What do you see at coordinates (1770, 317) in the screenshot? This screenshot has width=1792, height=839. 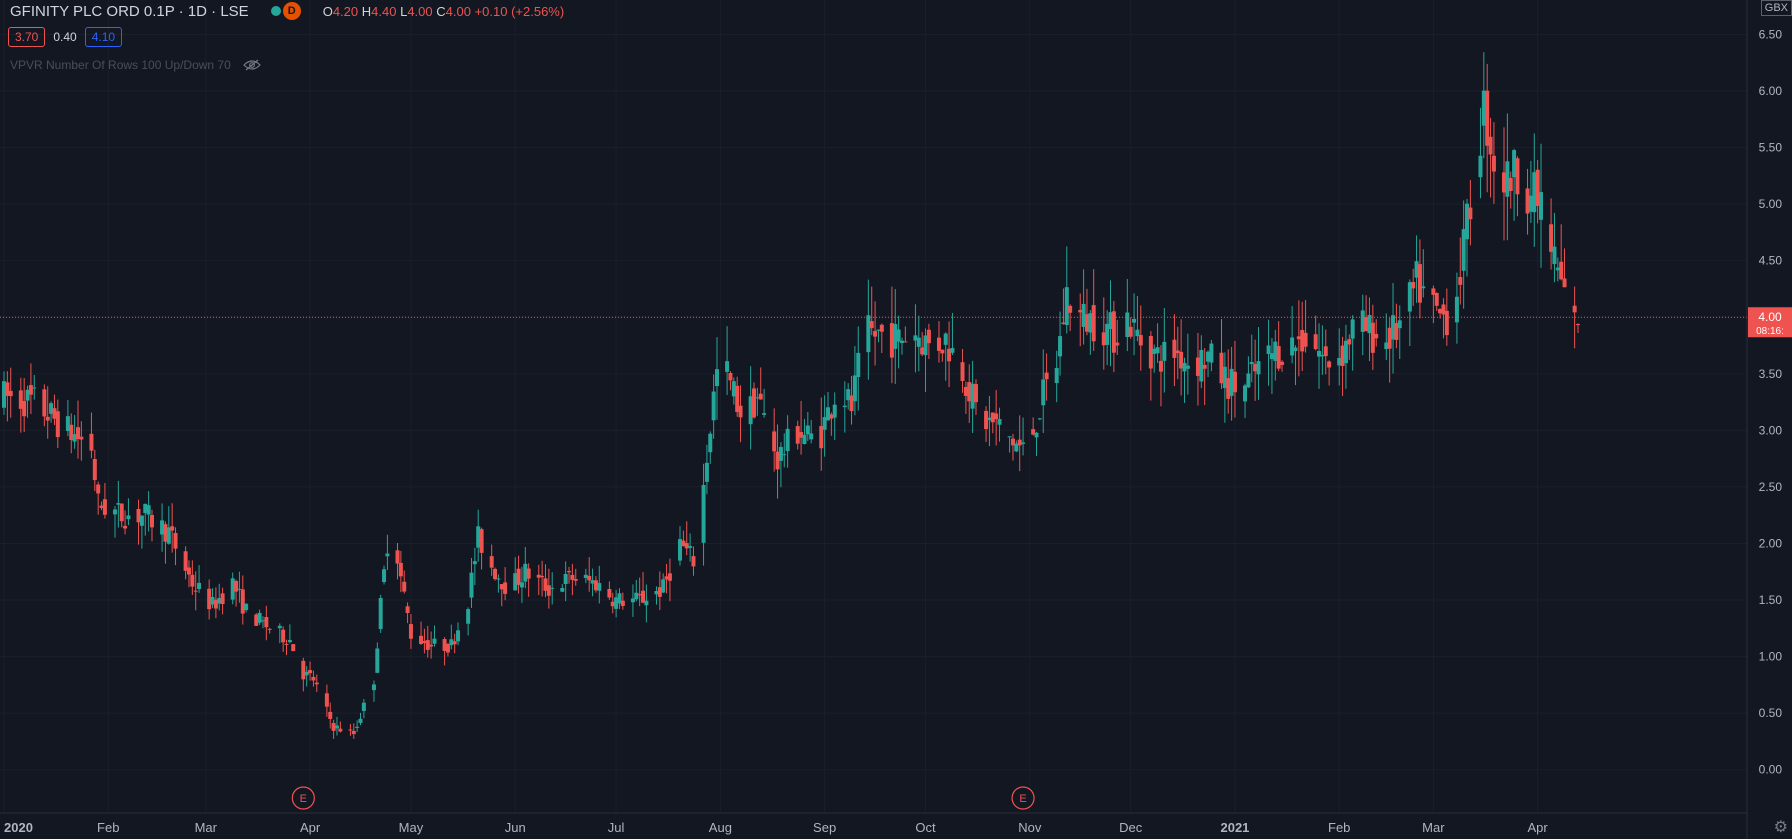 I see `last-price-value: 4.00` at bounding box center [1770, 317].